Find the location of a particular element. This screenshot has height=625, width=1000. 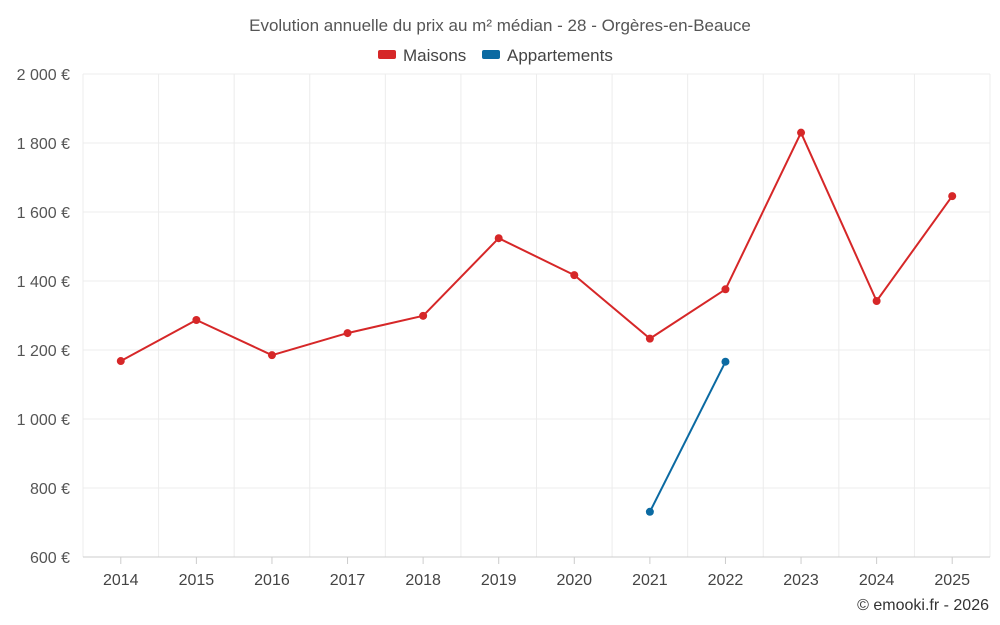

credit-text: © emooki.fr - 2026 is located at coordinates (923, 605).